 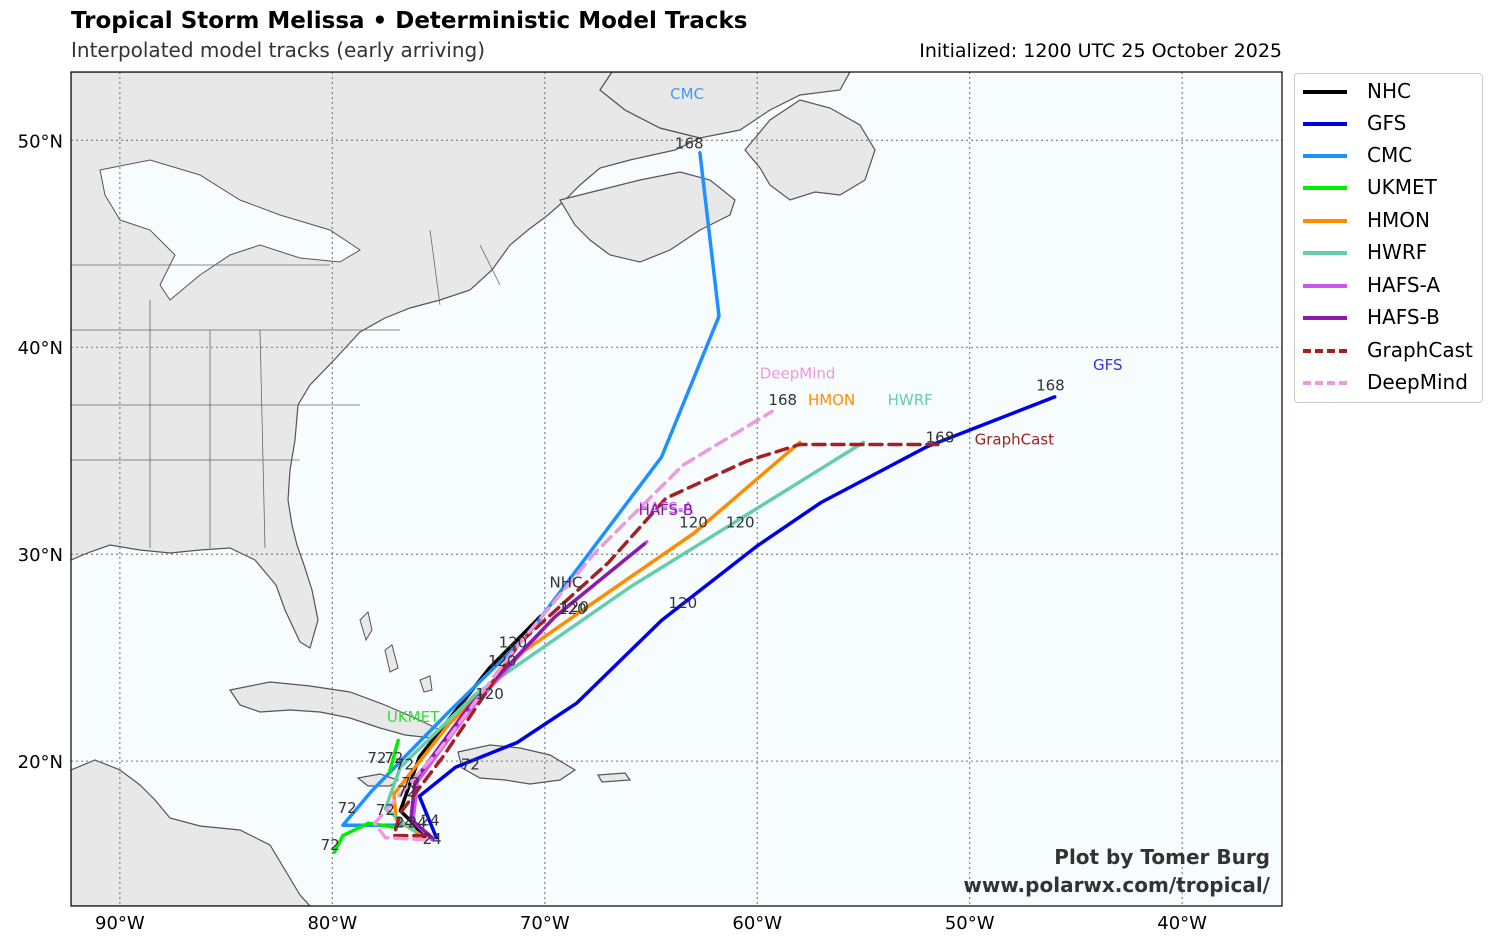 I want to click on lon-tick-label: 80°W, so click(x=332, y=923).